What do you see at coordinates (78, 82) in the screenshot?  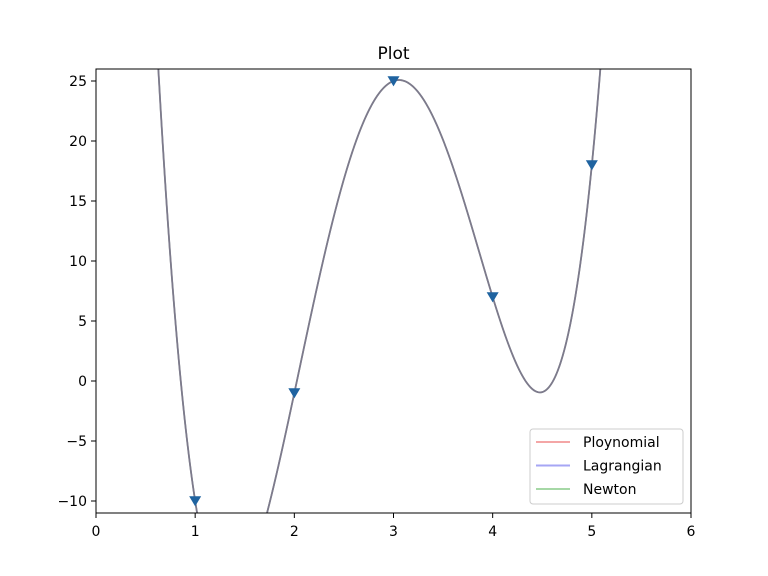 I see `y-tick-label: 25` at bounding box center [78, 82].